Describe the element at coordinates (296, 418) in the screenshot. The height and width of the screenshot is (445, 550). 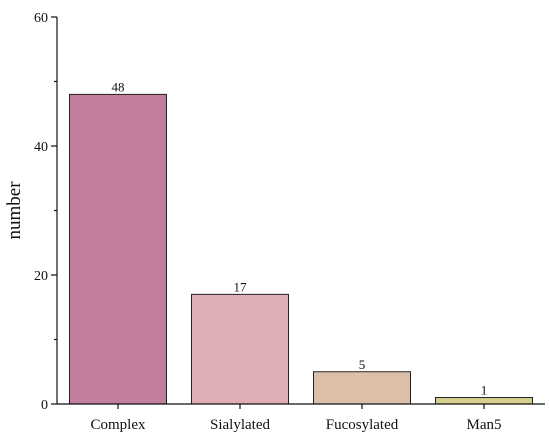
I see `x-ticks-group: Complex Sialylated Fucosylated Man5` at that location.